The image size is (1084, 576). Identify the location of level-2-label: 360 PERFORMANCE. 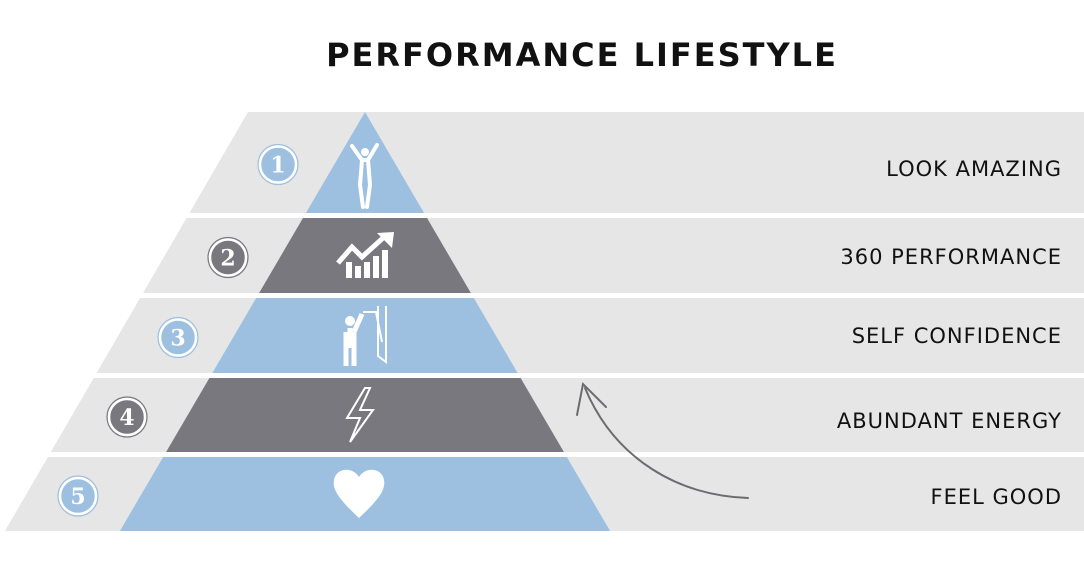
(951, 257).